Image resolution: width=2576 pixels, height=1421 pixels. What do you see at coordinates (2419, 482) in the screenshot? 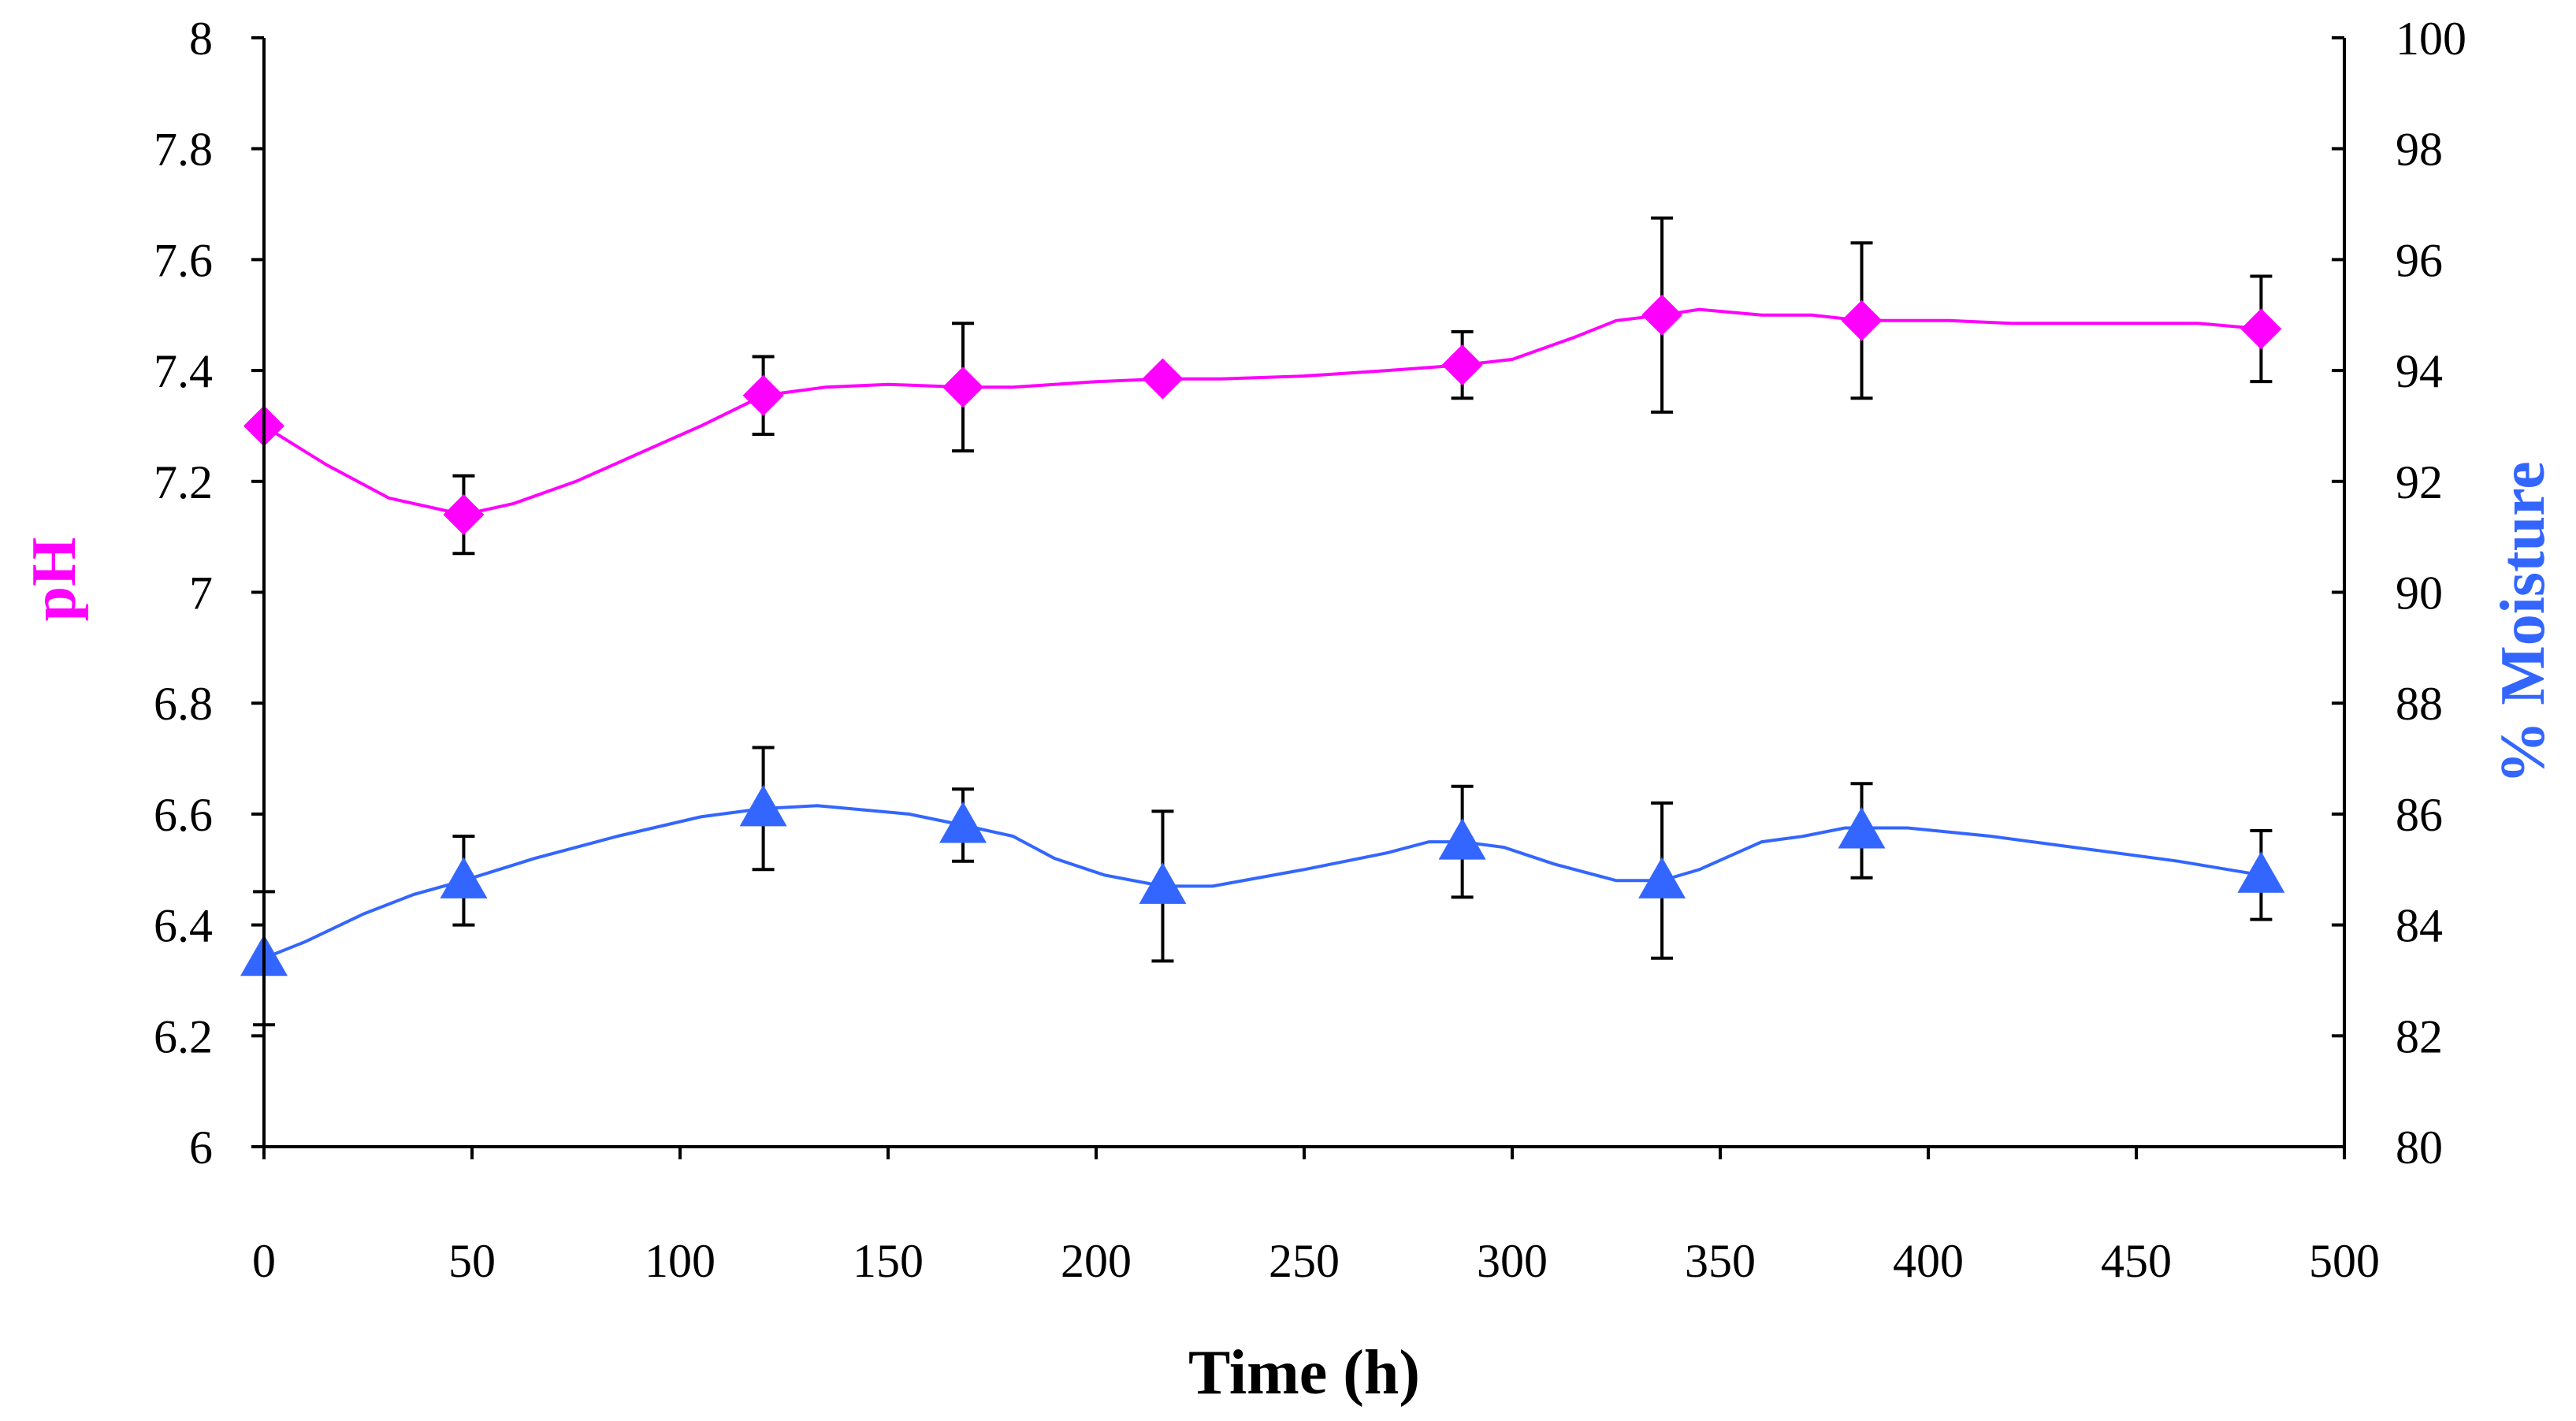
I see `right-y-tick-label: 92` at bounding box center [2419, 482].